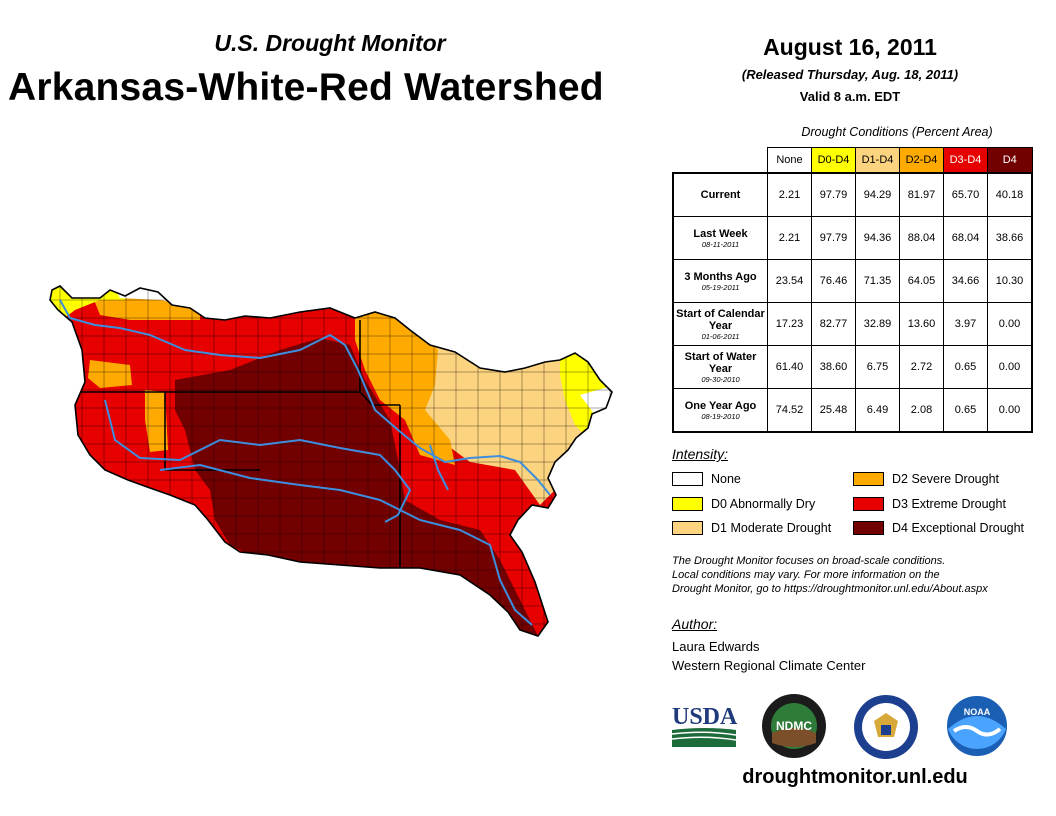 The height and width of the screenshot is (816, 1056). I want to click on row-label: Start of Water Year 09-30-2010, so click(720, 367).